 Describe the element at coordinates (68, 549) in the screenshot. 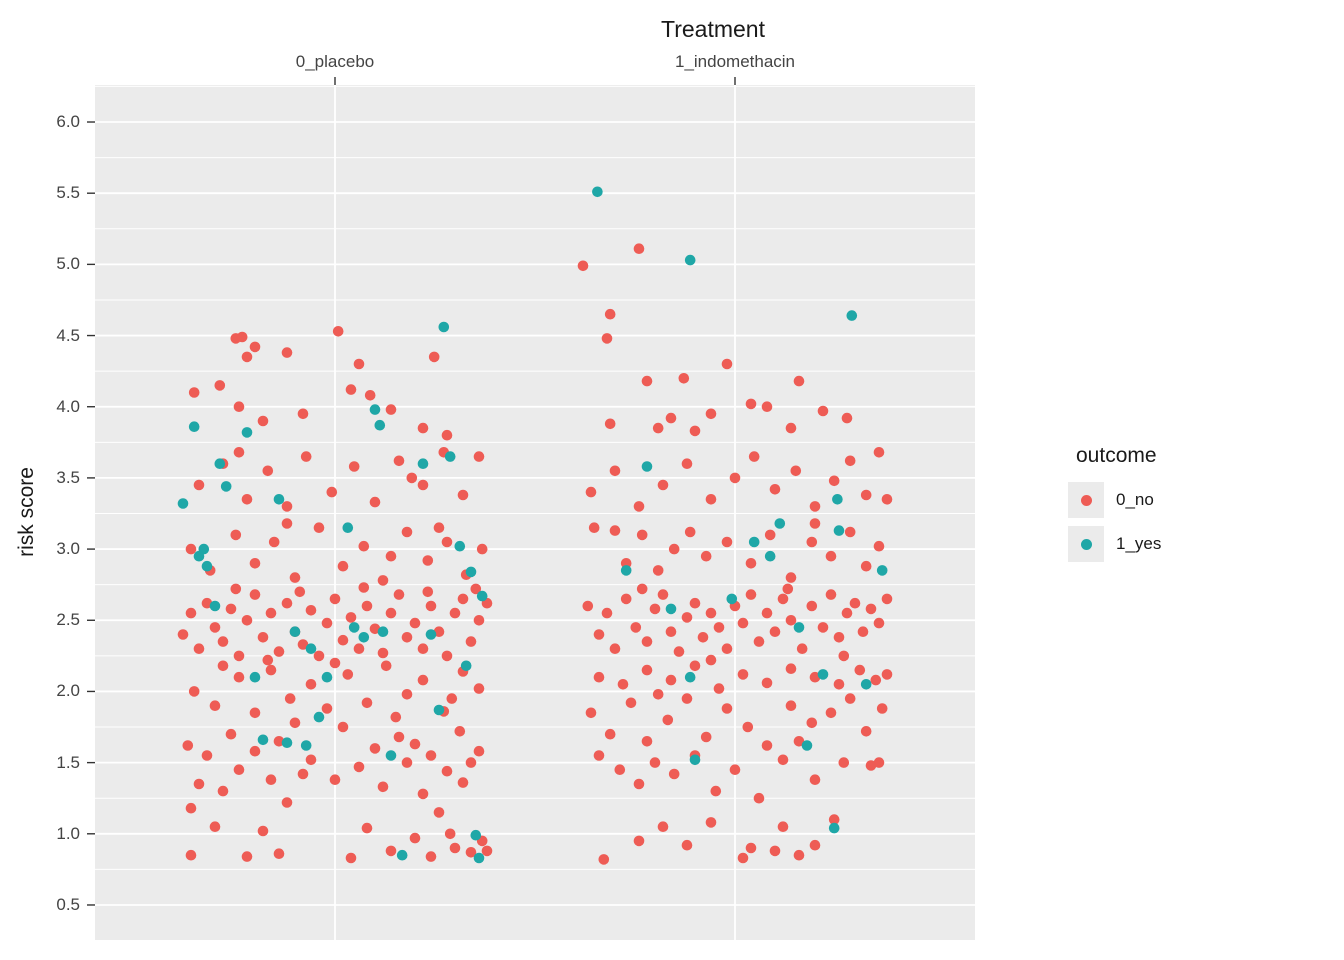

I see `y-tick-label: 3.0` at that location.